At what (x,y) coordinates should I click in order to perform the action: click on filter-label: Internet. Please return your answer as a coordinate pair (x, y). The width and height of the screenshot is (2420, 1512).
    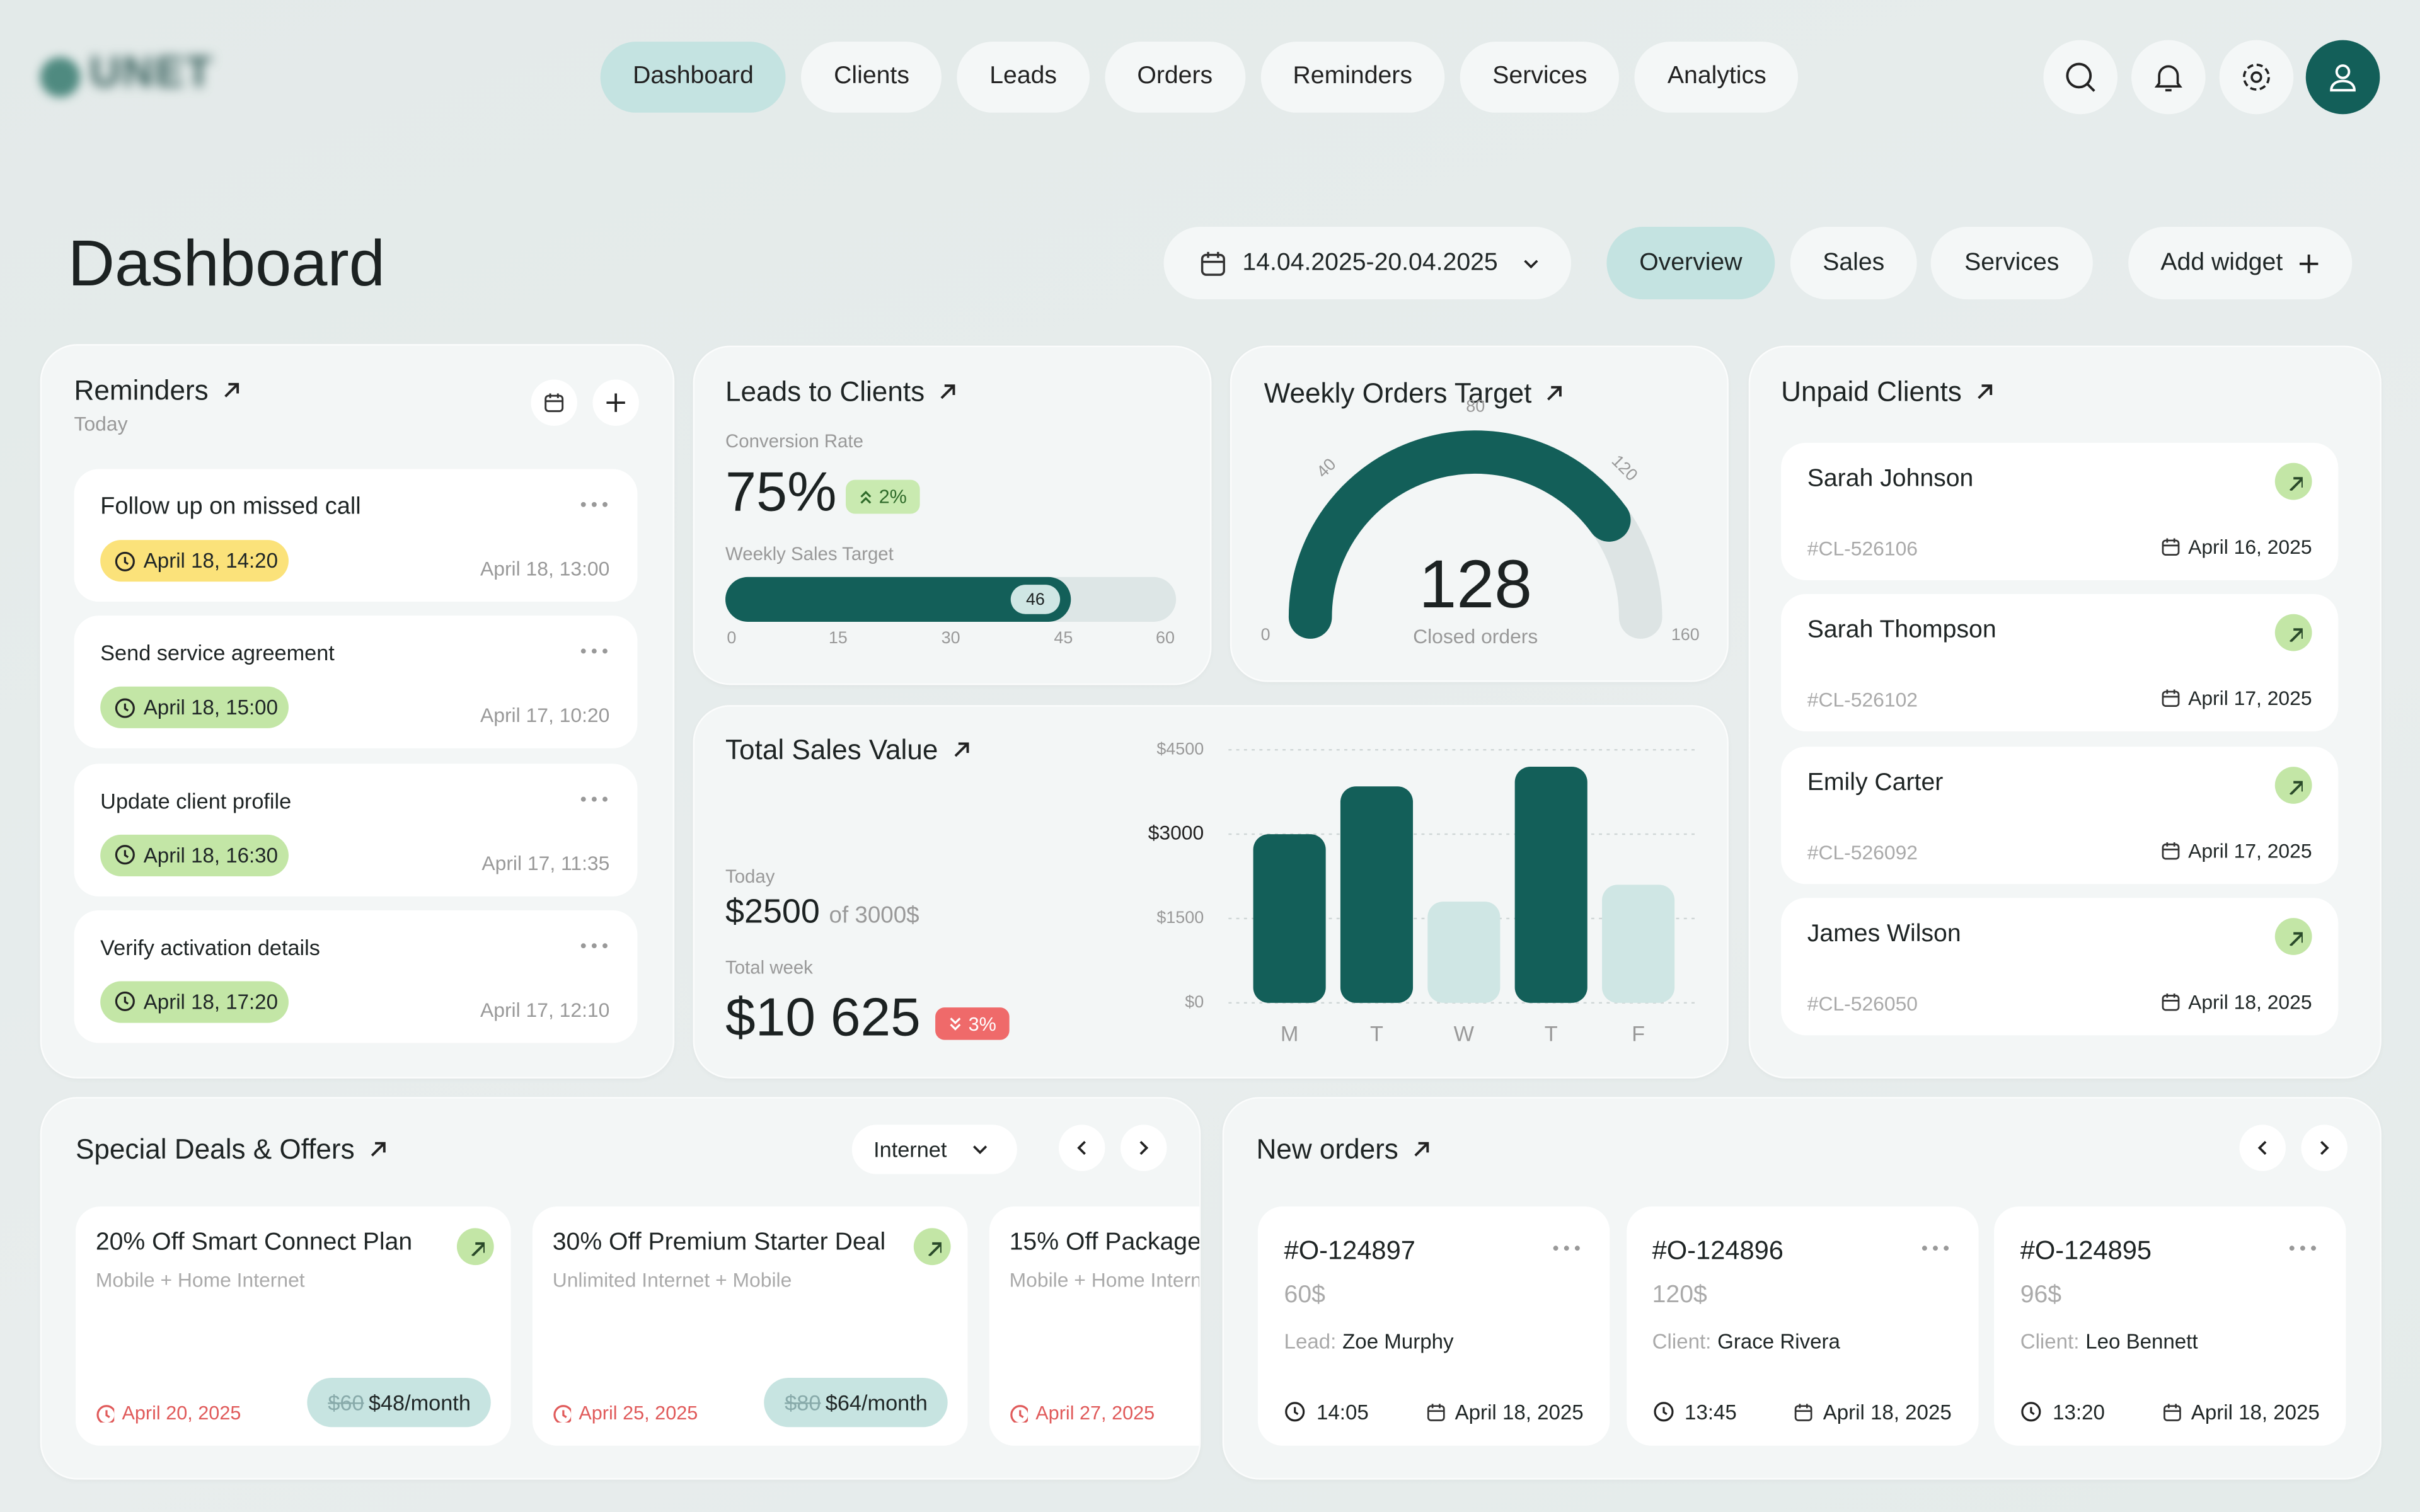
    Looking at the image, I should click on (910, 1149).